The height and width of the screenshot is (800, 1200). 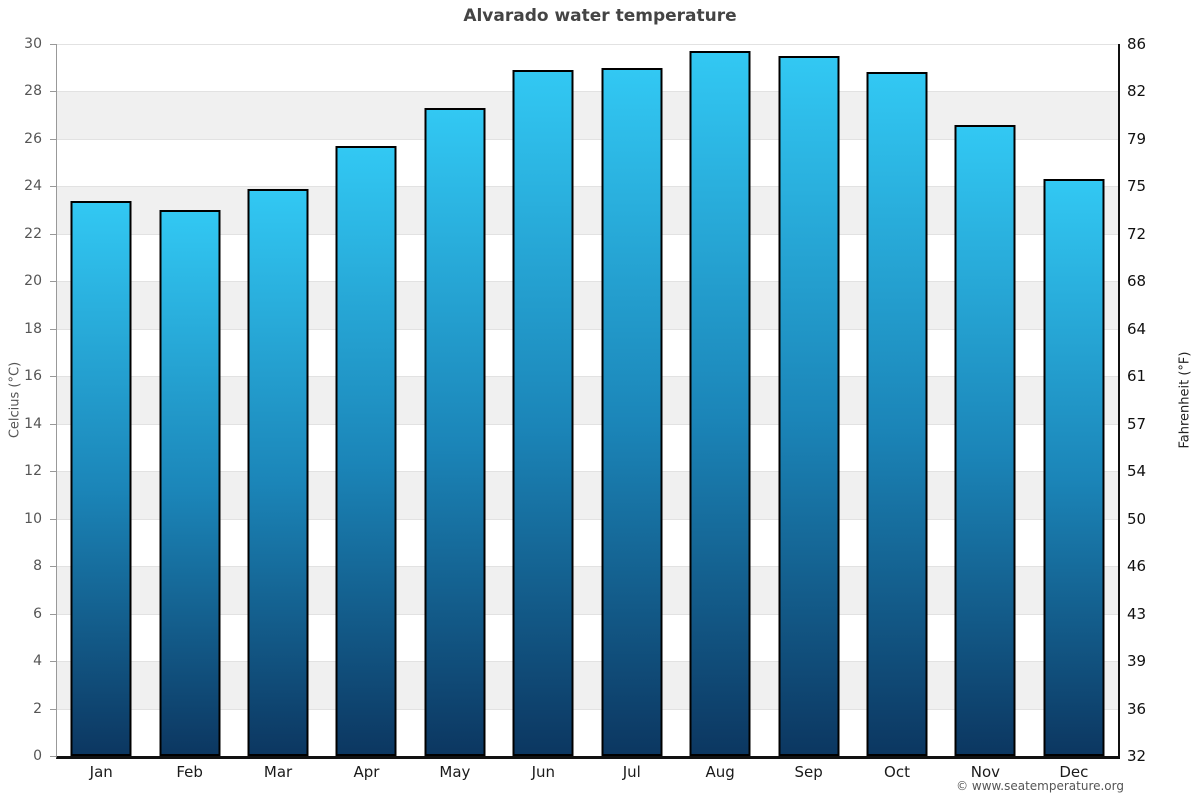 I want to click on chart-title: Alvarado water temperature, so click(x=600, y=16).